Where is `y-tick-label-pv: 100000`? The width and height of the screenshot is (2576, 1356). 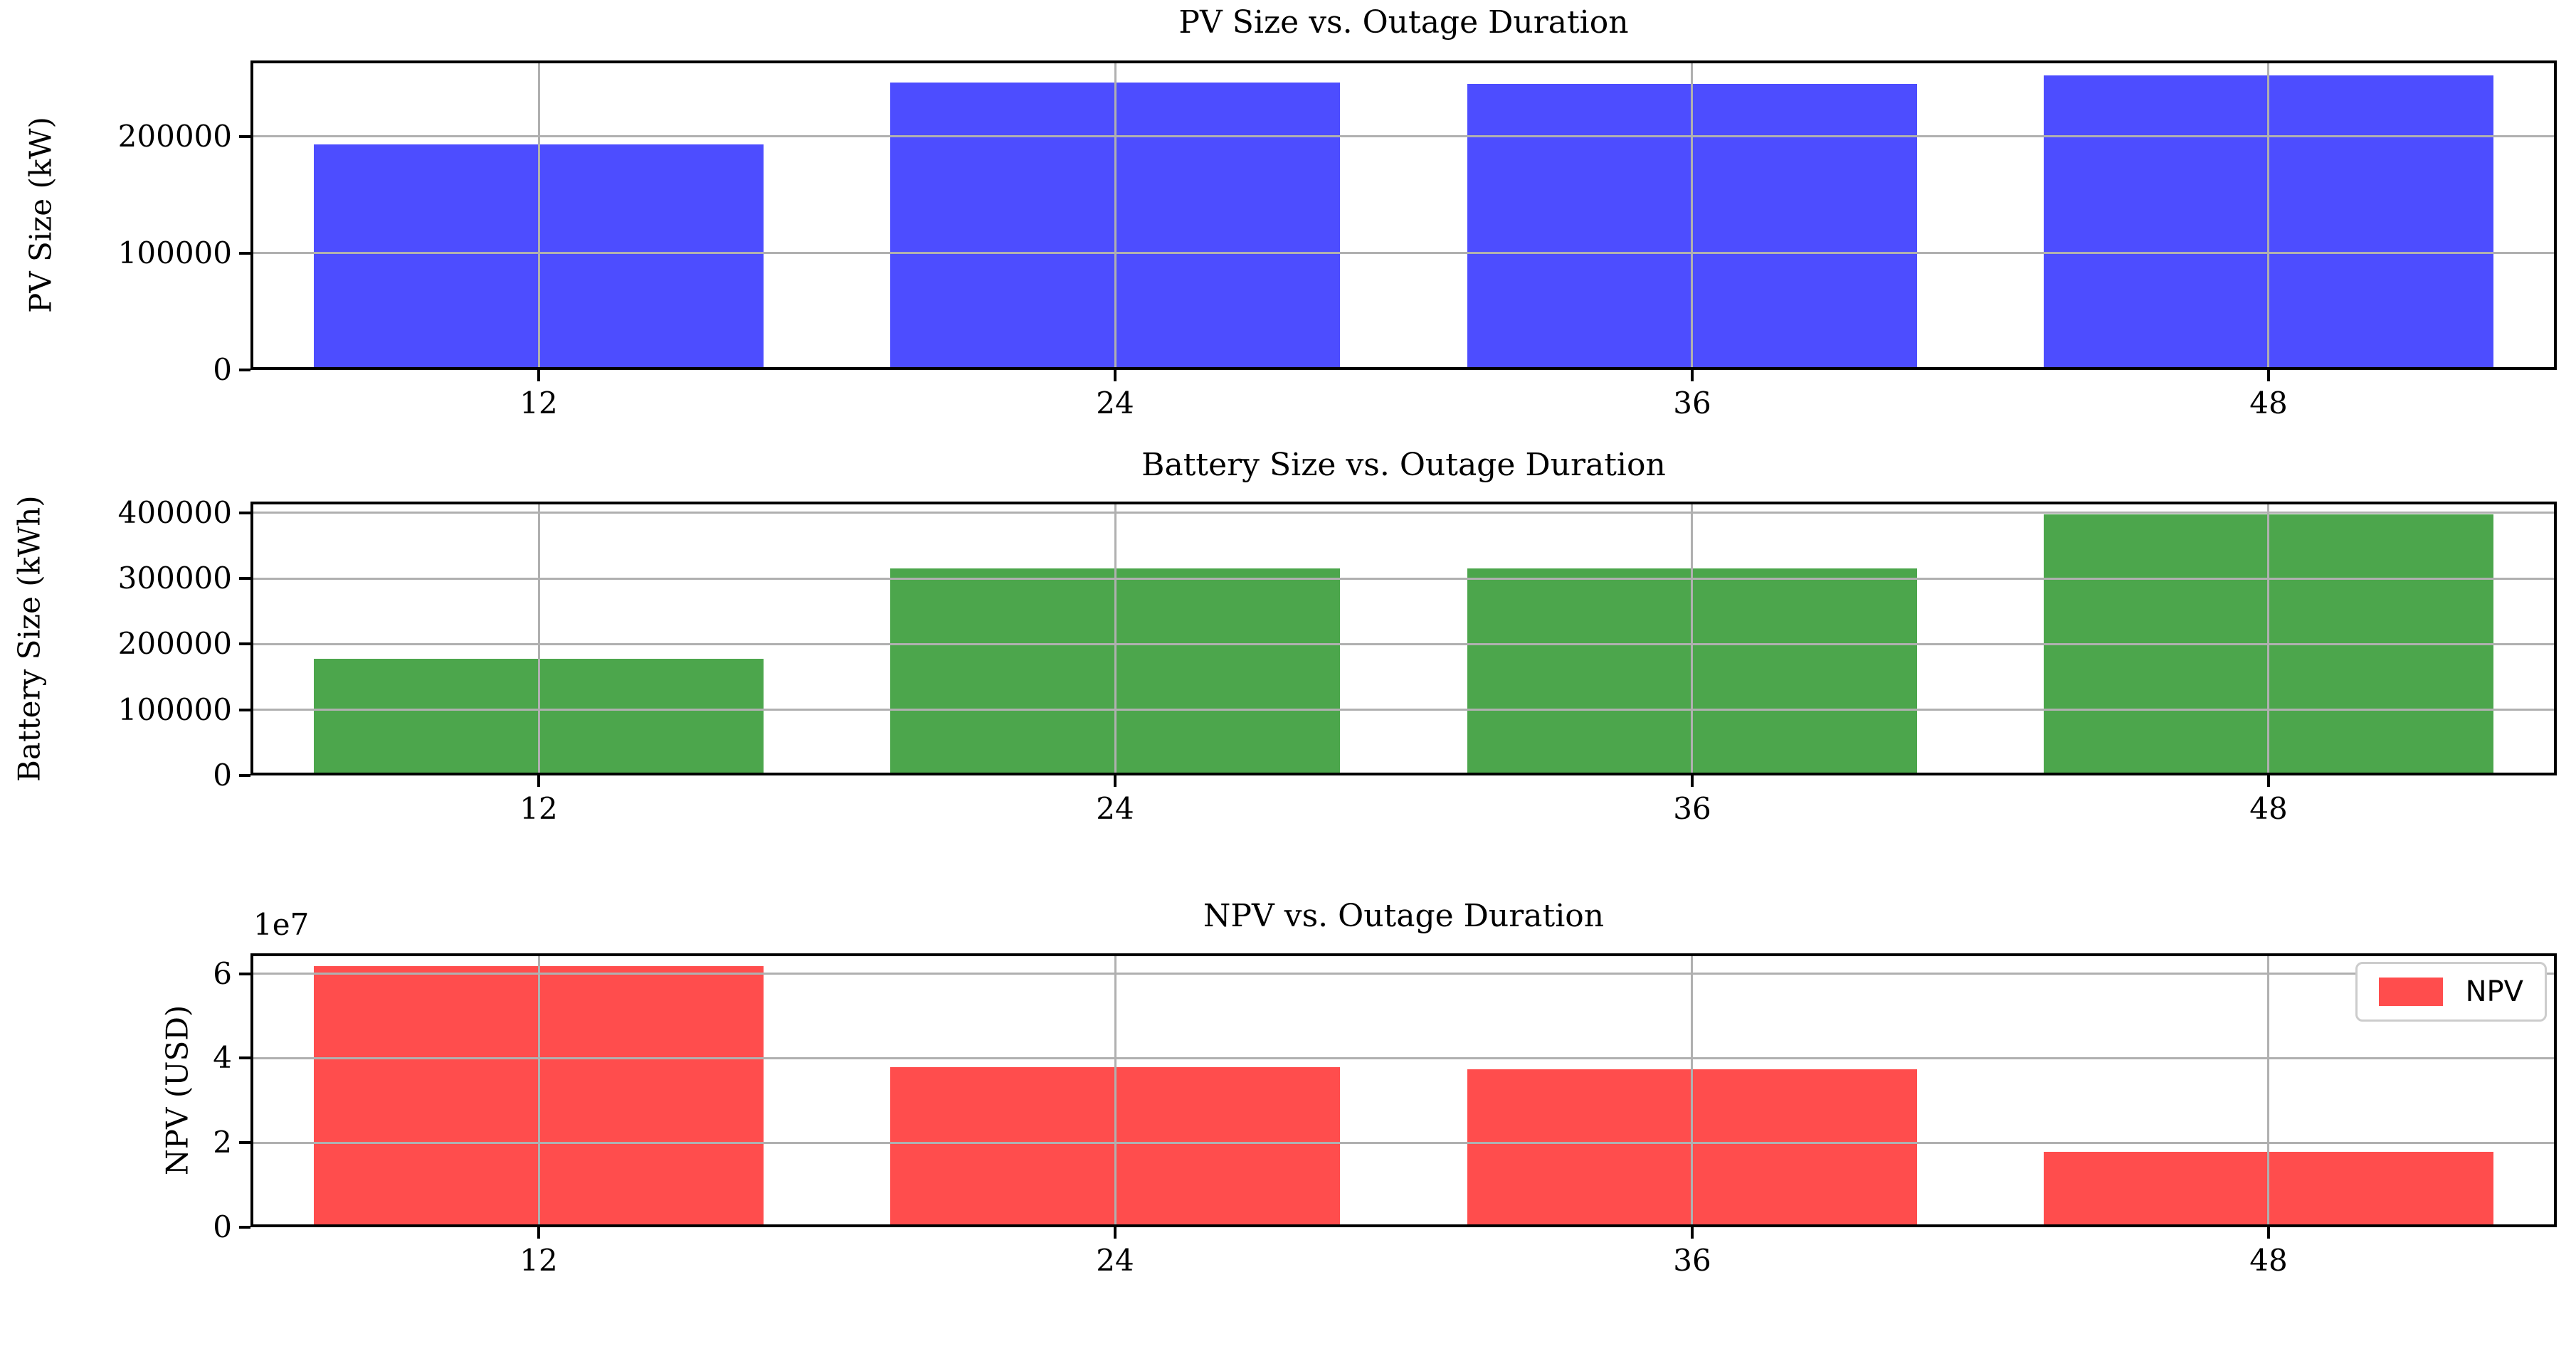 y-tick-label-pv: 100000 is located at coordinates (174, 252).